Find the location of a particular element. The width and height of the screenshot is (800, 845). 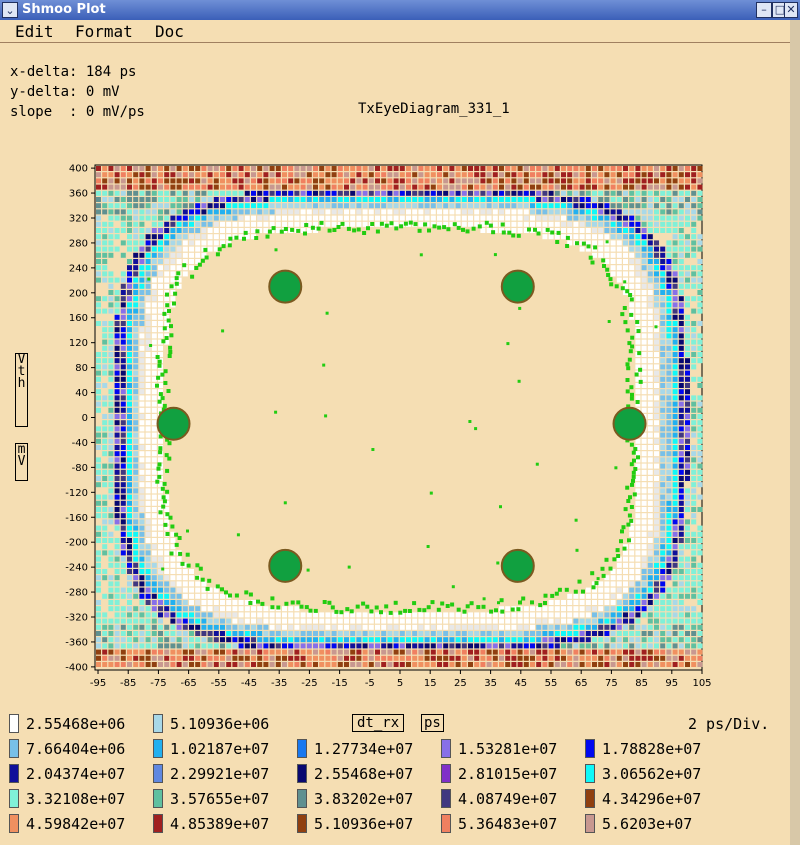

menu-edit: Edit is located at coordinates (34, 31).